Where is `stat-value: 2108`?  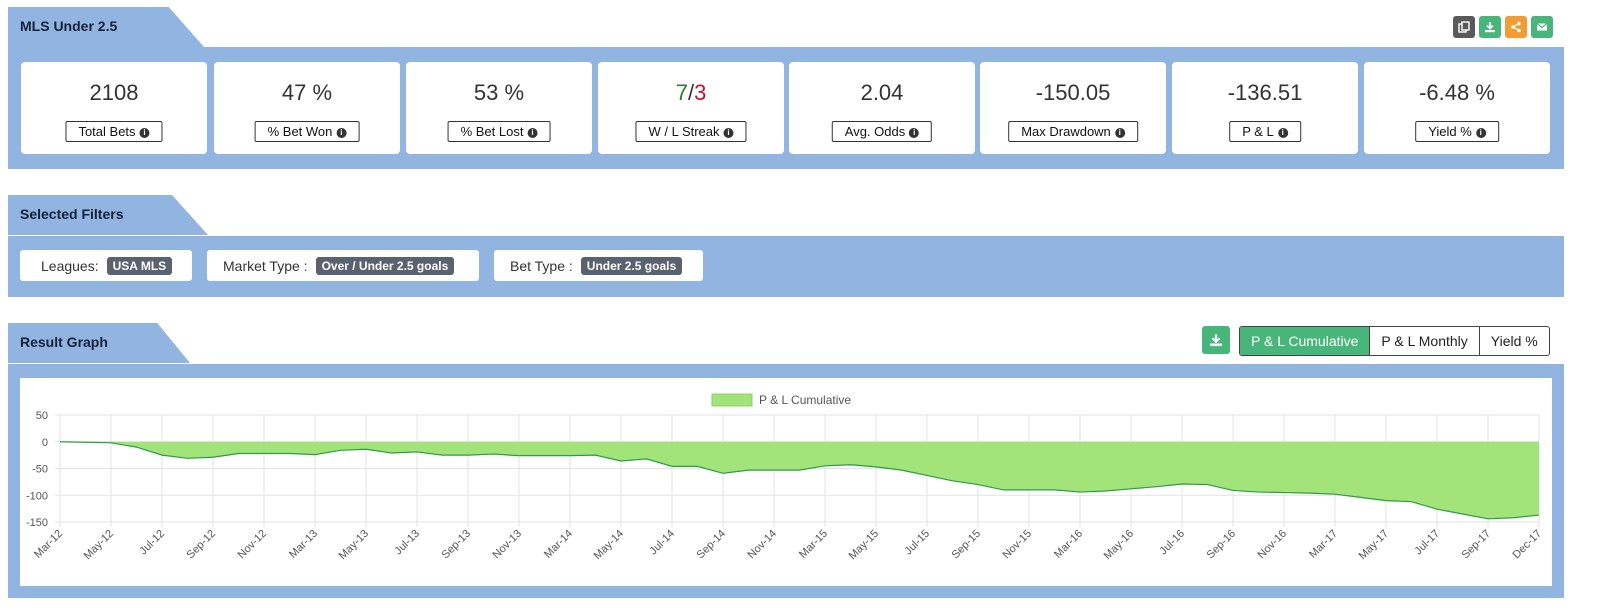
stat-value: 2108 is located at coordinates (114, 92).